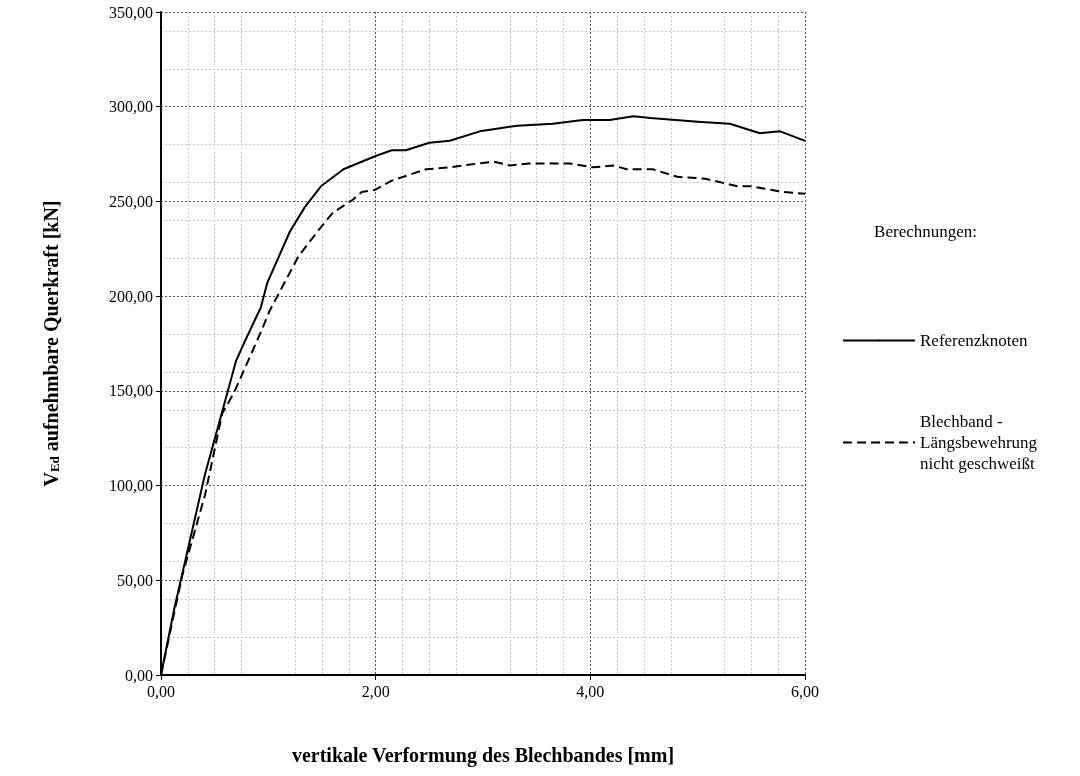  Describe the element at coordinates (135, 580) in the screenshot. I see `y-tick-label: 50,00` at that location.